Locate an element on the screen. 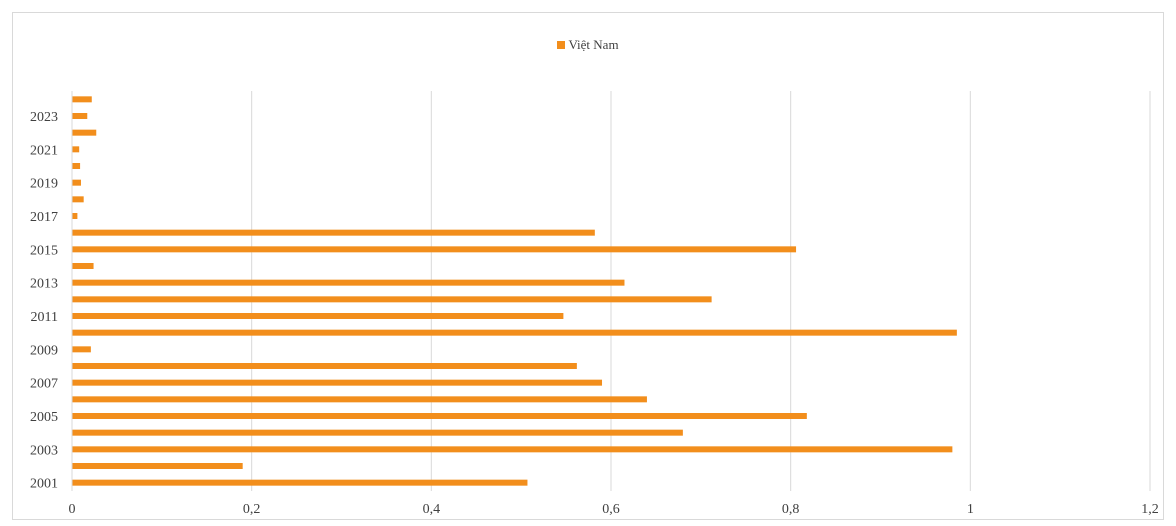 The image size is (1176, 526). y-tick-label: 2001 is located at coordinates (44, 484).